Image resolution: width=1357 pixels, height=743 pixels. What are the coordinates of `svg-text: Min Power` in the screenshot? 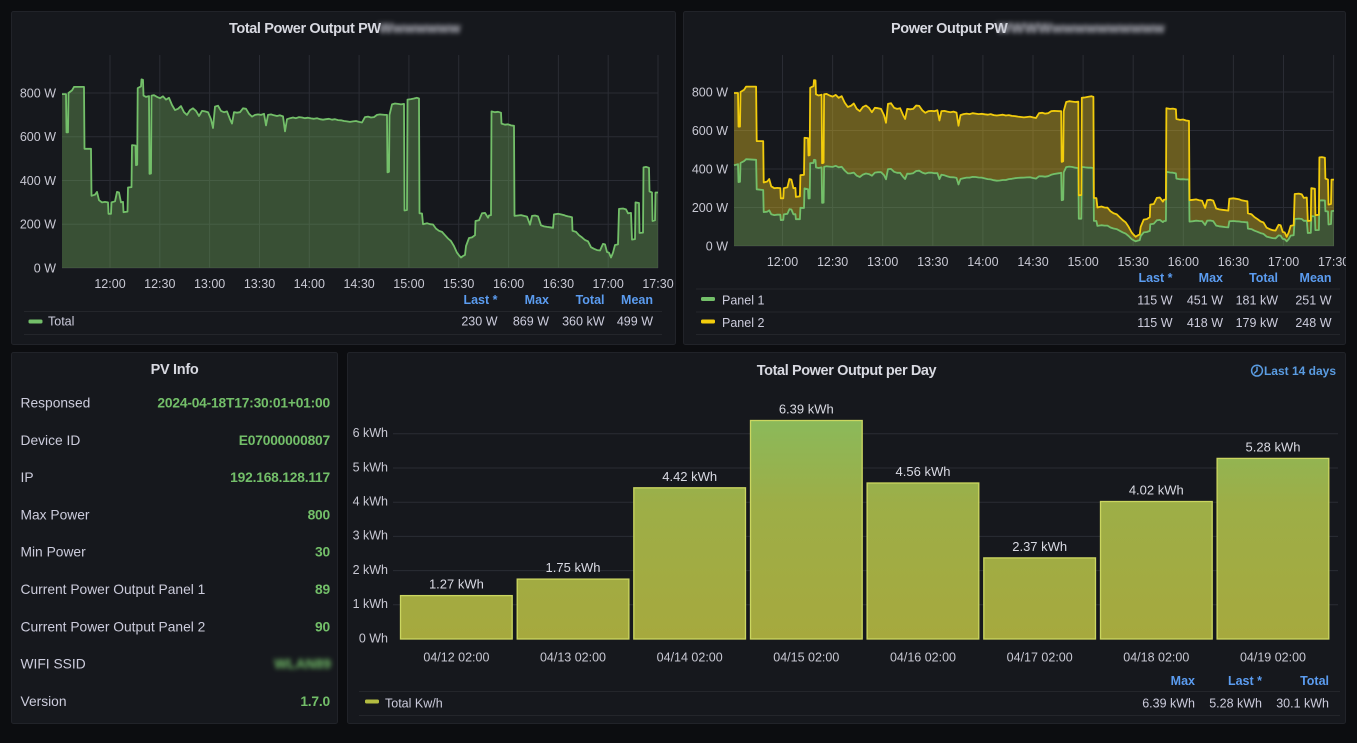 It's located at (54, 552).